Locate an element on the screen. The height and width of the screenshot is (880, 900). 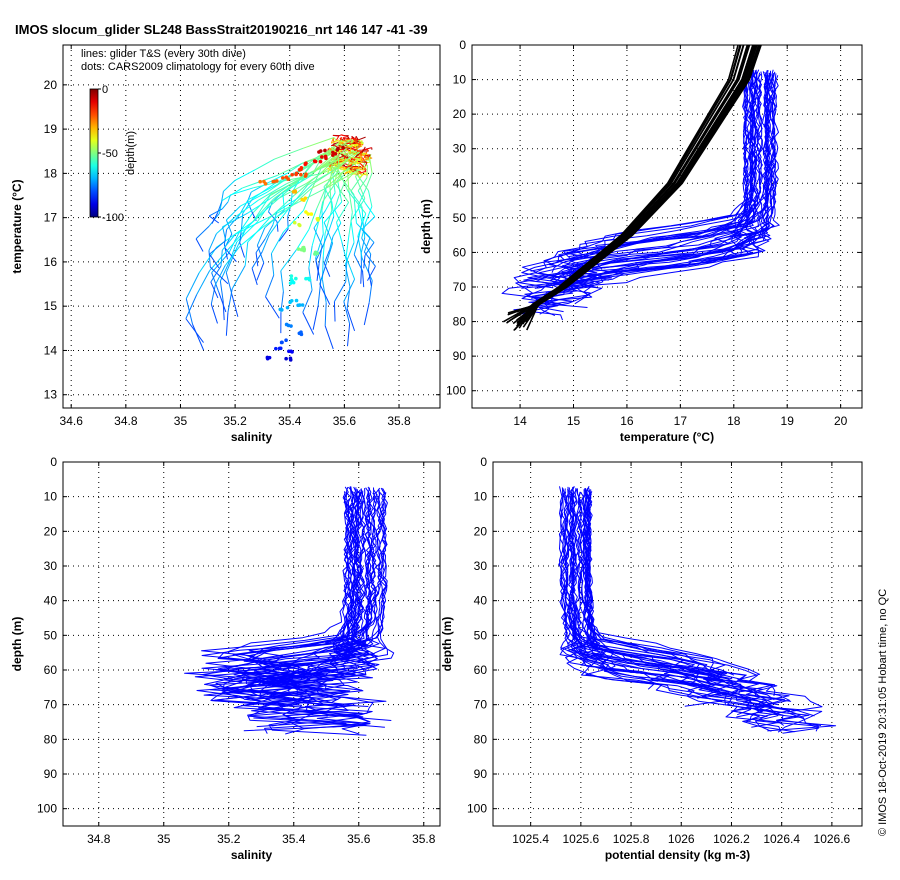
x-tick-label: 35 is located at coordinates (181, 421).